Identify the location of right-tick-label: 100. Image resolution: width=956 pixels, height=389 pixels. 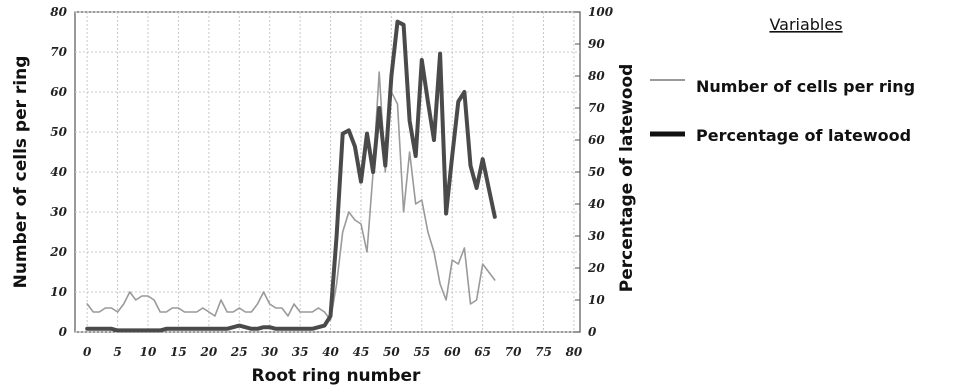
(601, 12).